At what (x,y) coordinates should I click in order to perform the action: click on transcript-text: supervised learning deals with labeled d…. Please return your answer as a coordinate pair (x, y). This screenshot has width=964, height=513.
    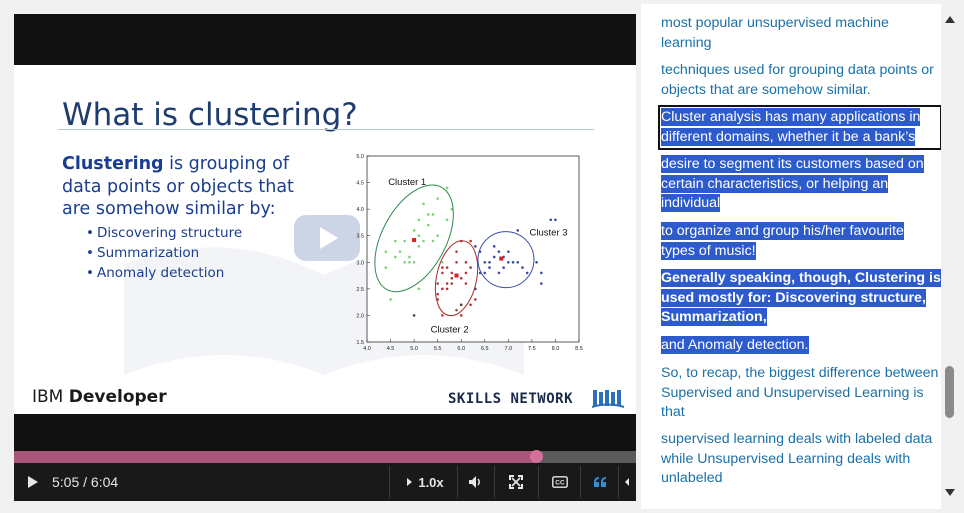
    Looking at the image, I should click on (797, 459).